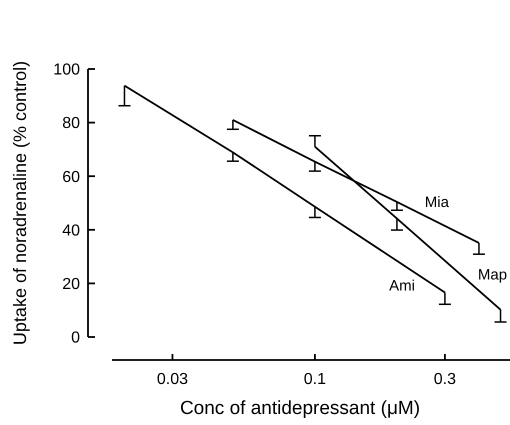 Image resolution: width=510 pixels, height=425 pixels. What do you see at coordinates (71, 284) in the screenshot?
I see `y-tick-label: 20` at bounding box center [71, 284].